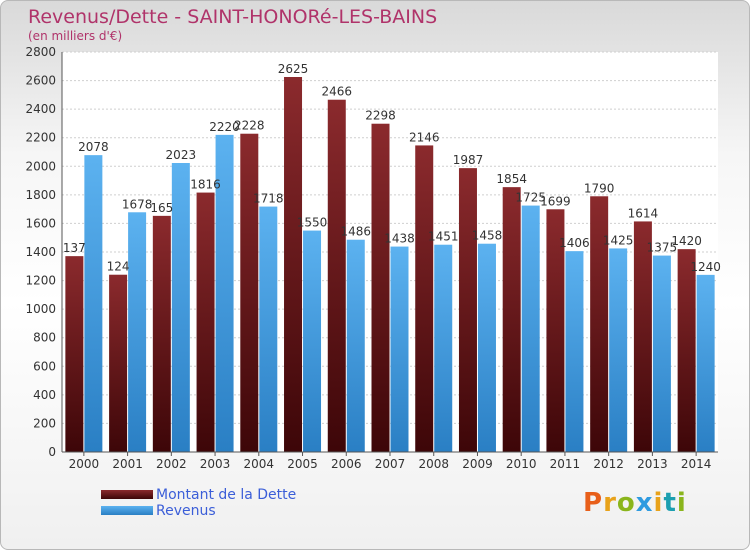 The image size is (750, 550). Describe the element at coordinates (181, 155) in the screenshot. I see `data-label-revenus: 2023` at that location.